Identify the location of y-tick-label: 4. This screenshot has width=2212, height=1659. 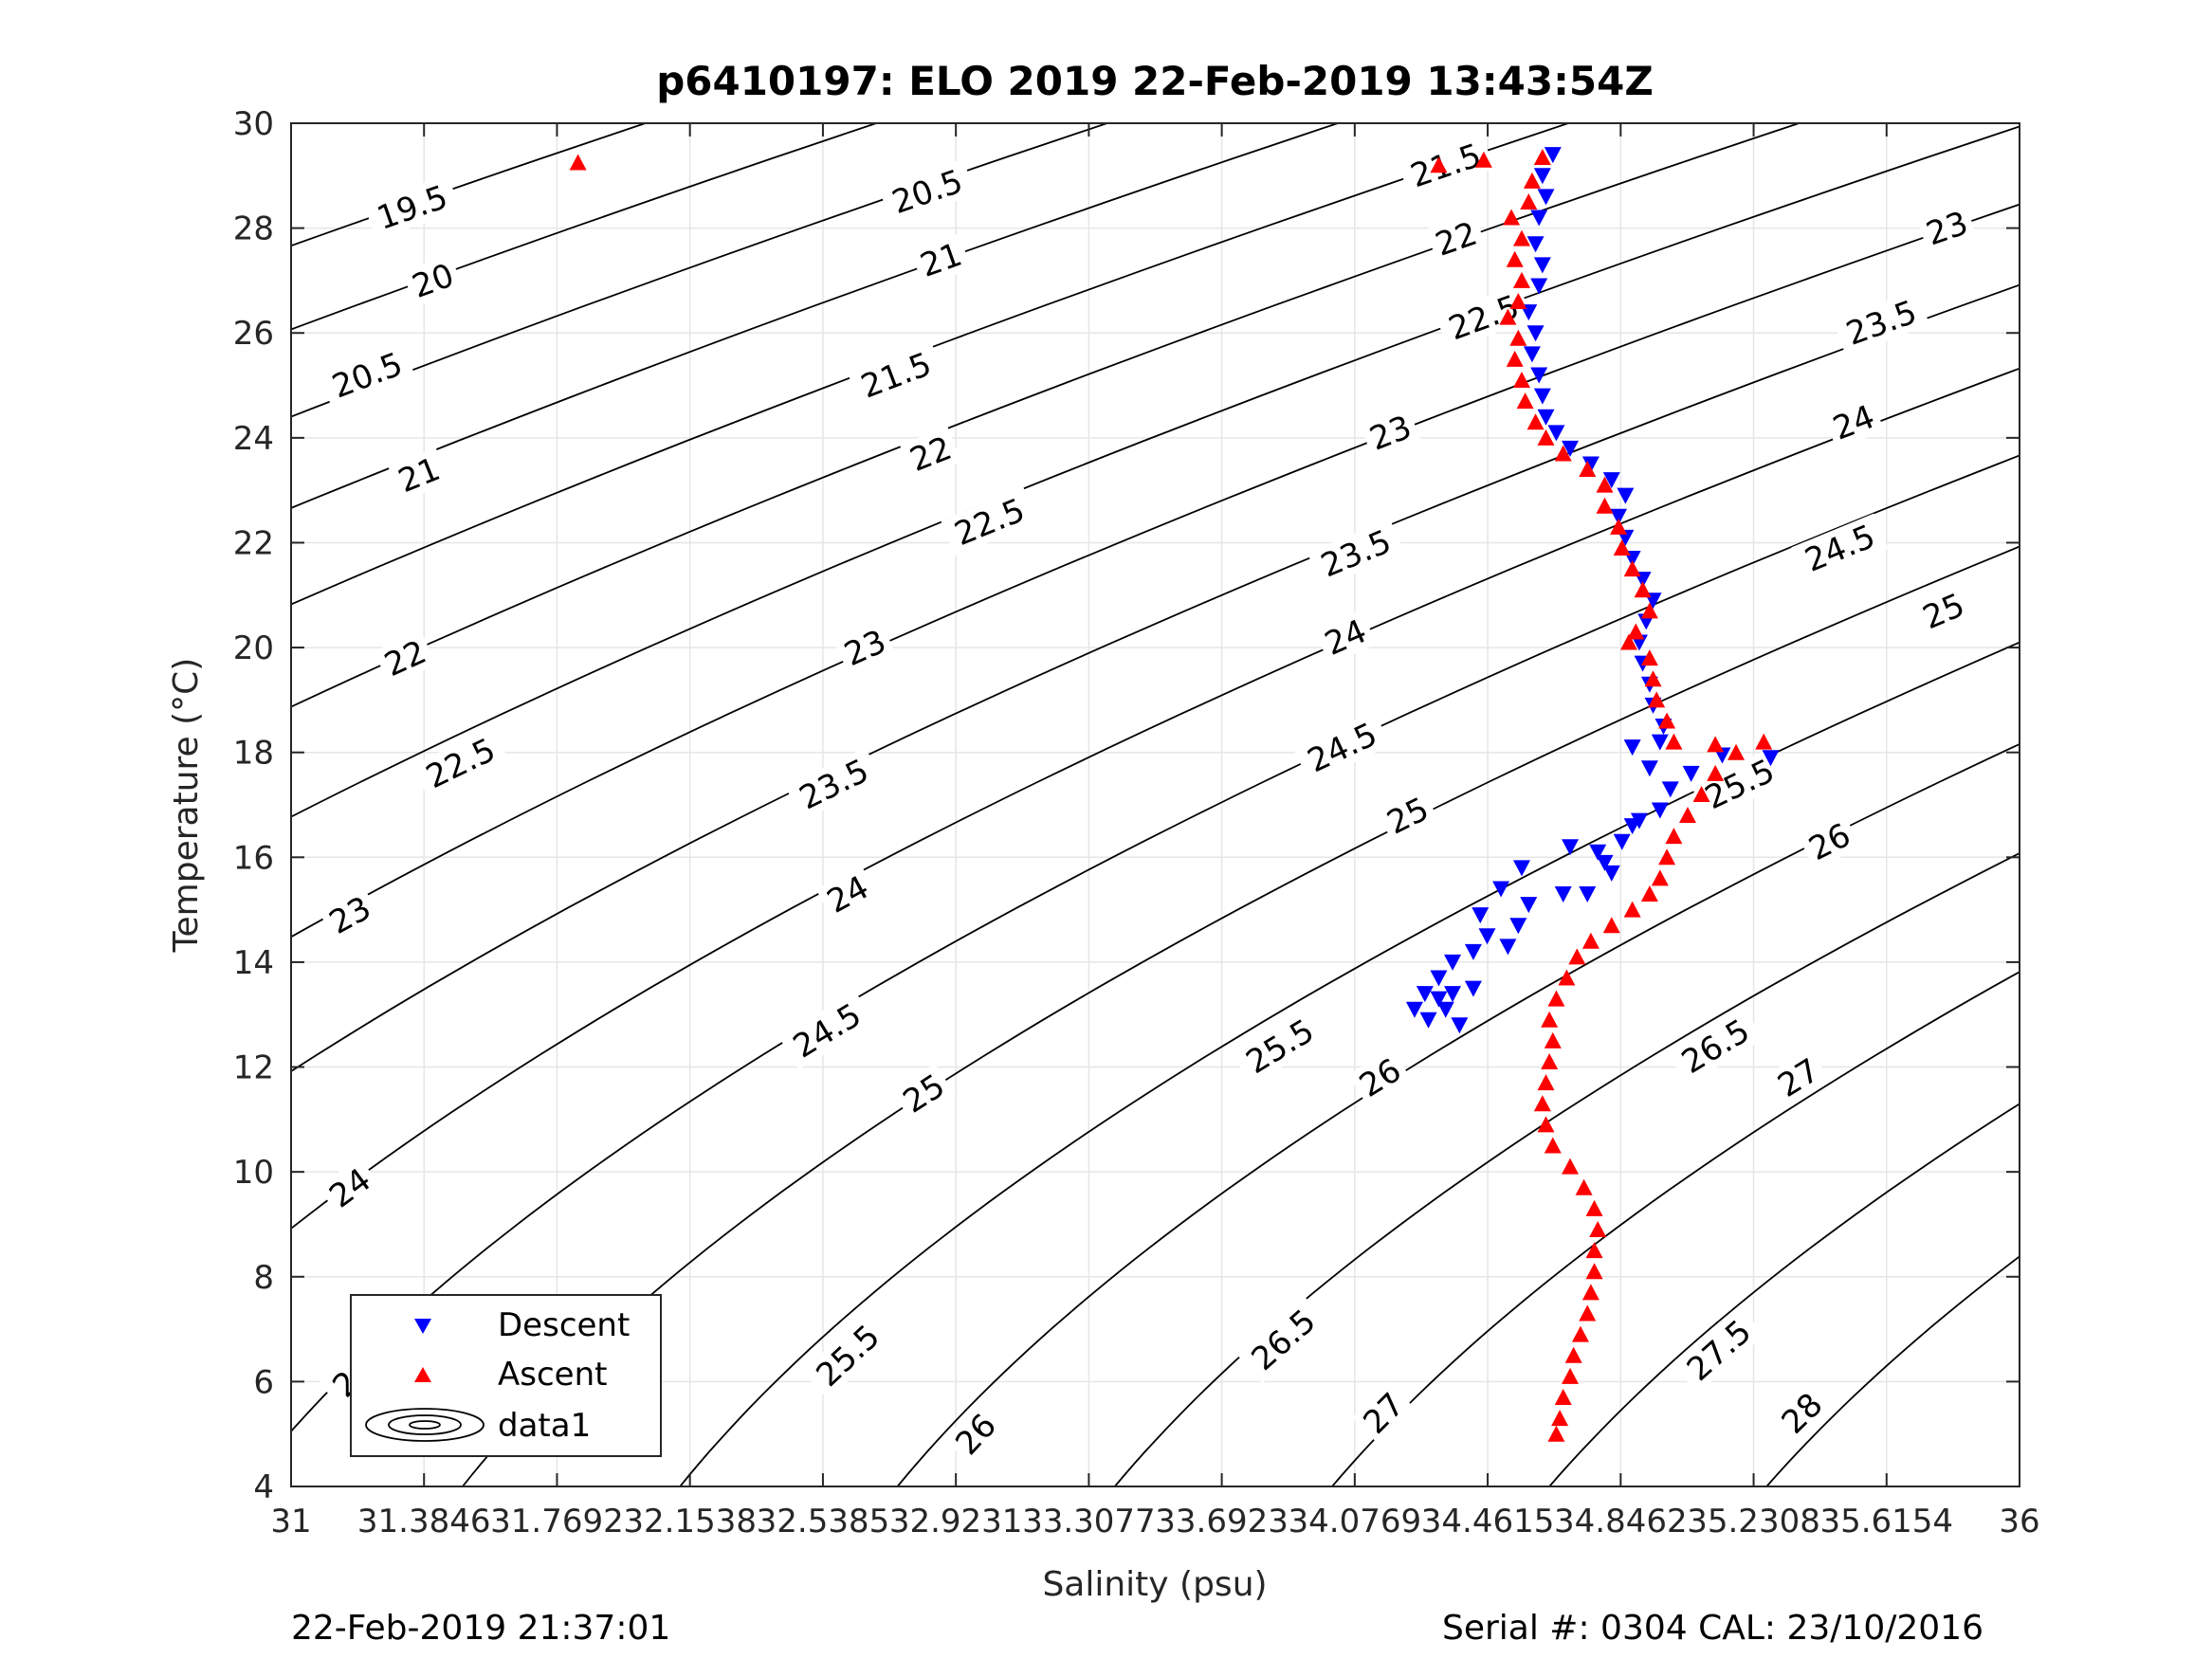
(263, 1487).